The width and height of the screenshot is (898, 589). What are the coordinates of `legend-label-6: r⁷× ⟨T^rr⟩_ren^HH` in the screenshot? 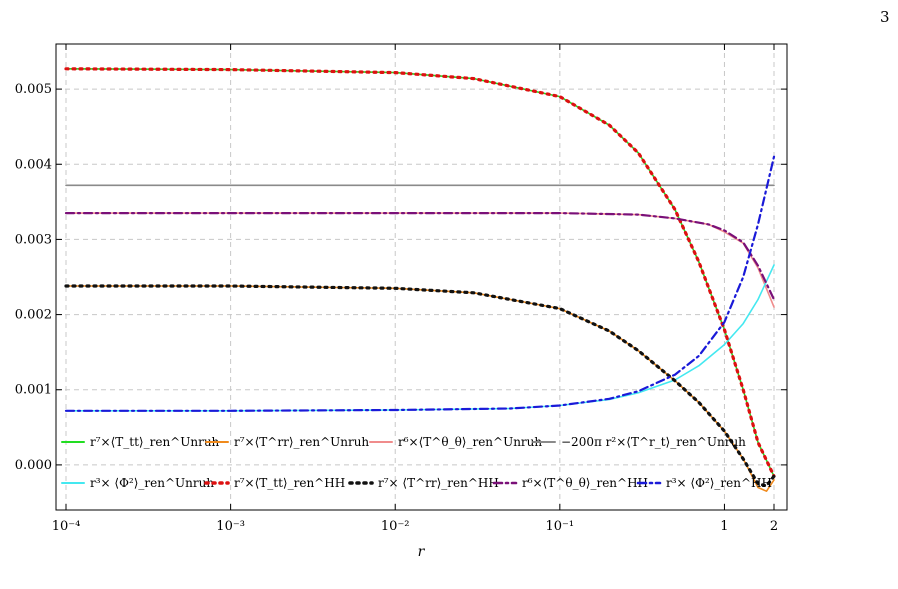 It's located at (438, 483).